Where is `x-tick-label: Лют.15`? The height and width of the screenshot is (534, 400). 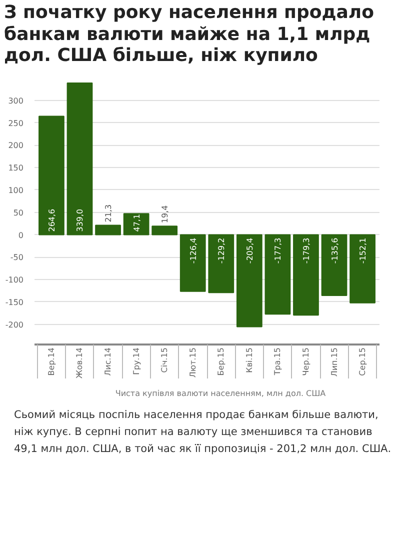
x-tick-label: Лют.15 is located at coordinates (193, 362).